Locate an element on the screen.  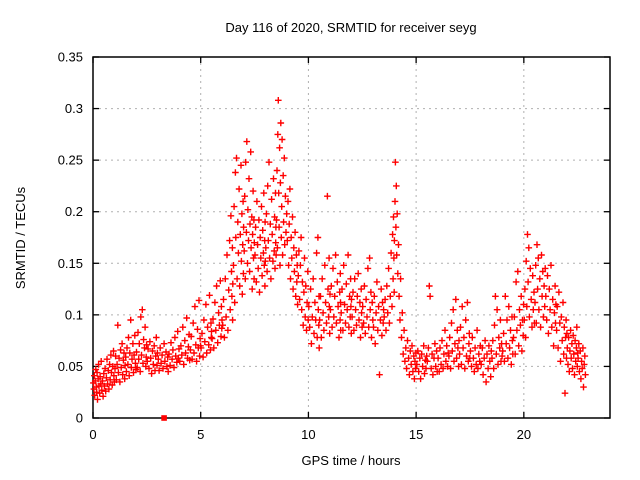
x-tick-label: 20 is located at coordinates (524, 434).